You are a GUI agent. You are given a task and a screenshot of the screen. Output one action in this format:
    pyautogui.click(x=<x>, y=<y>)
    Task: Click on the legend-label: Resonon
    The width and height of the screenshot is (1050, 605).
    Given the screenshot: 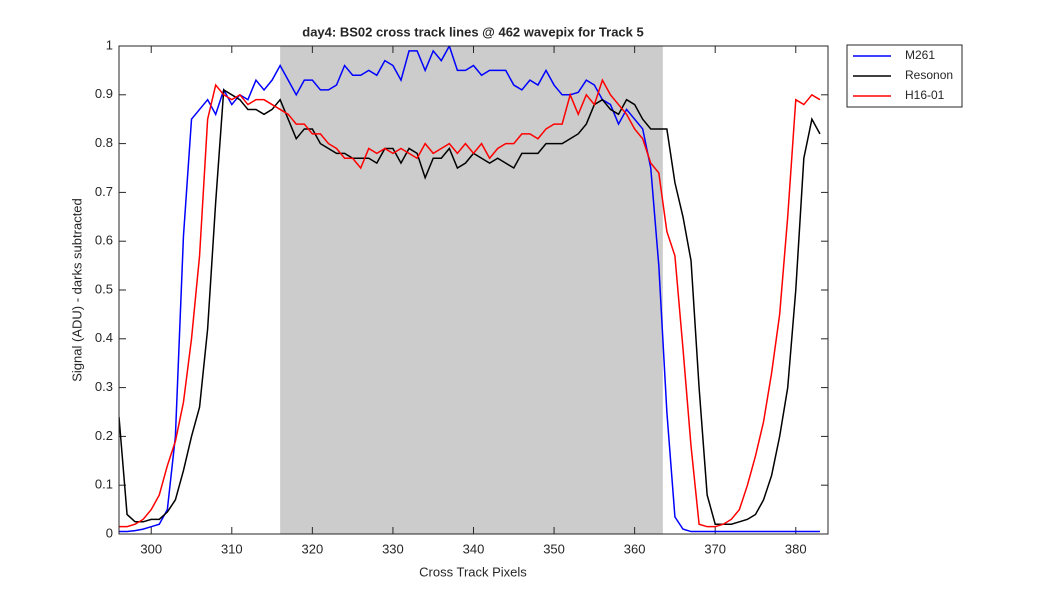 What is the action you would take?
    pyautogui.click(x=929, y=75)
    